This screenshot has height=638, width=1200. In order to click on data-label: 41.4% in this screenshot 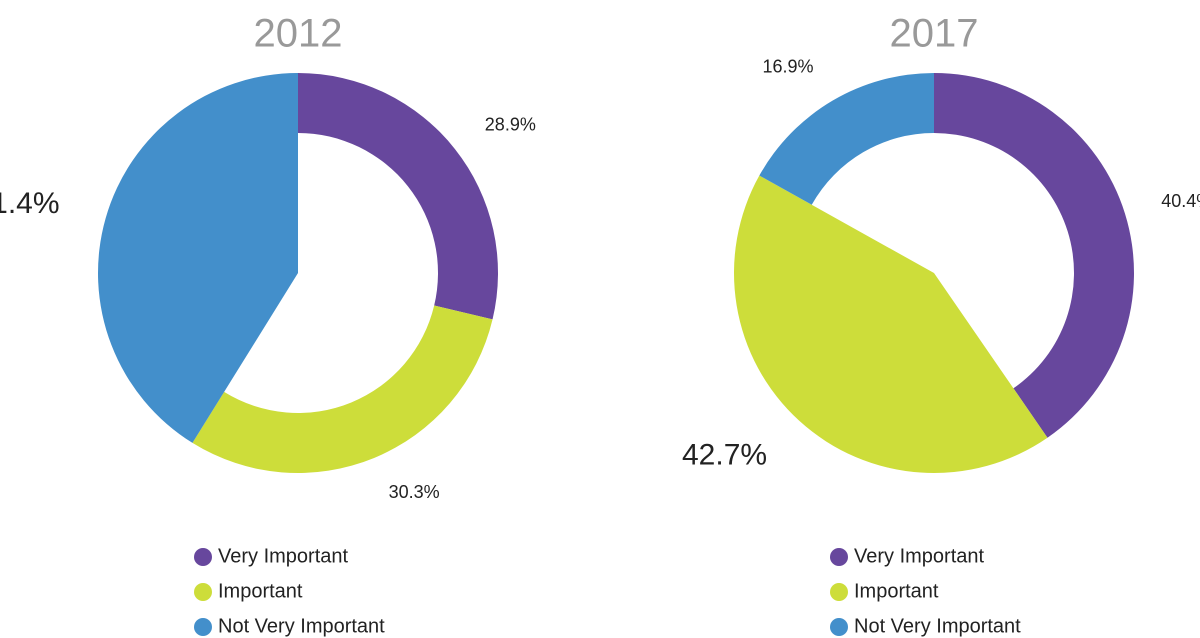, I will do `click(30, 203)`.